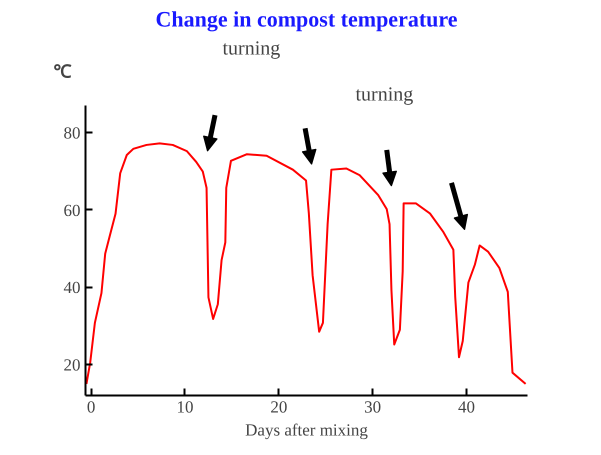  Describe the element at coordinates (63, 72) in the screenshot. I see `y-axis-title: ℃` at that location.